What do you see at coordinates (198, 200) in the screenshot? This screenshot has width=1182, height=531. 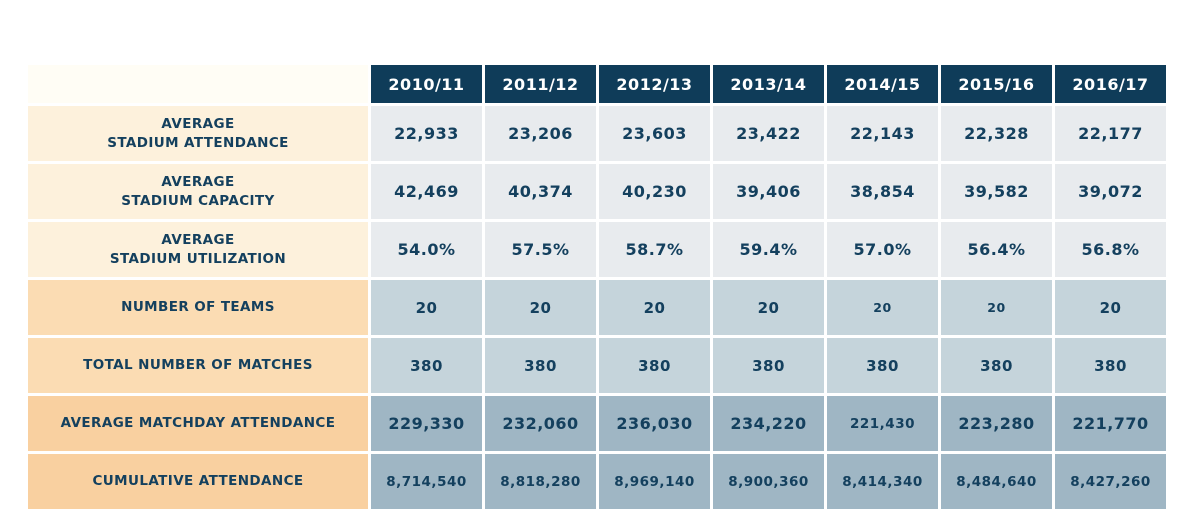 I see `row-label-line: STADIUM CAPACITY` at bounding box center [198, 200].